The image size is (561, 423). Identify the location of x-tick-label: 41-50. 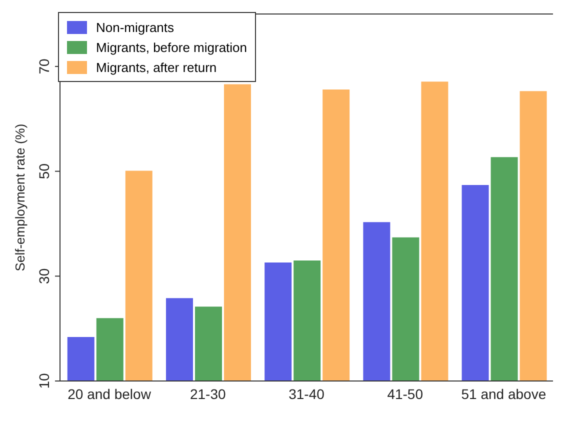
(405, 394).